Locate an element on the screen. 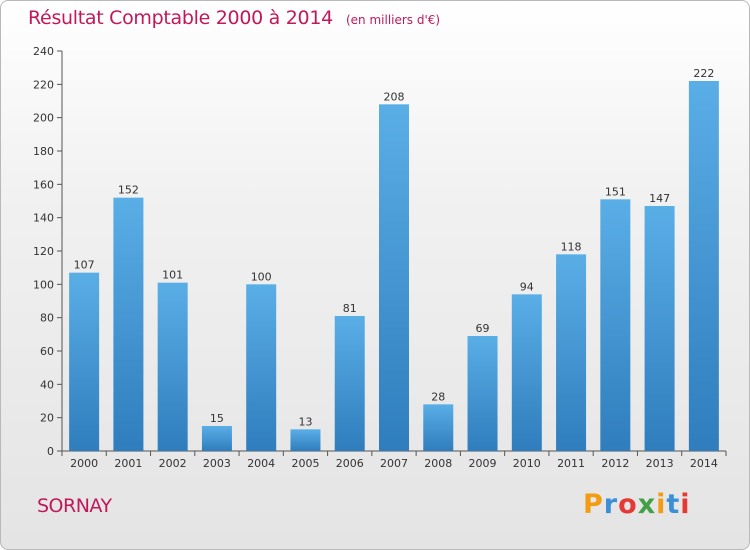  x-tick-label-2000: 2000 is located at coordinates (84, 463).